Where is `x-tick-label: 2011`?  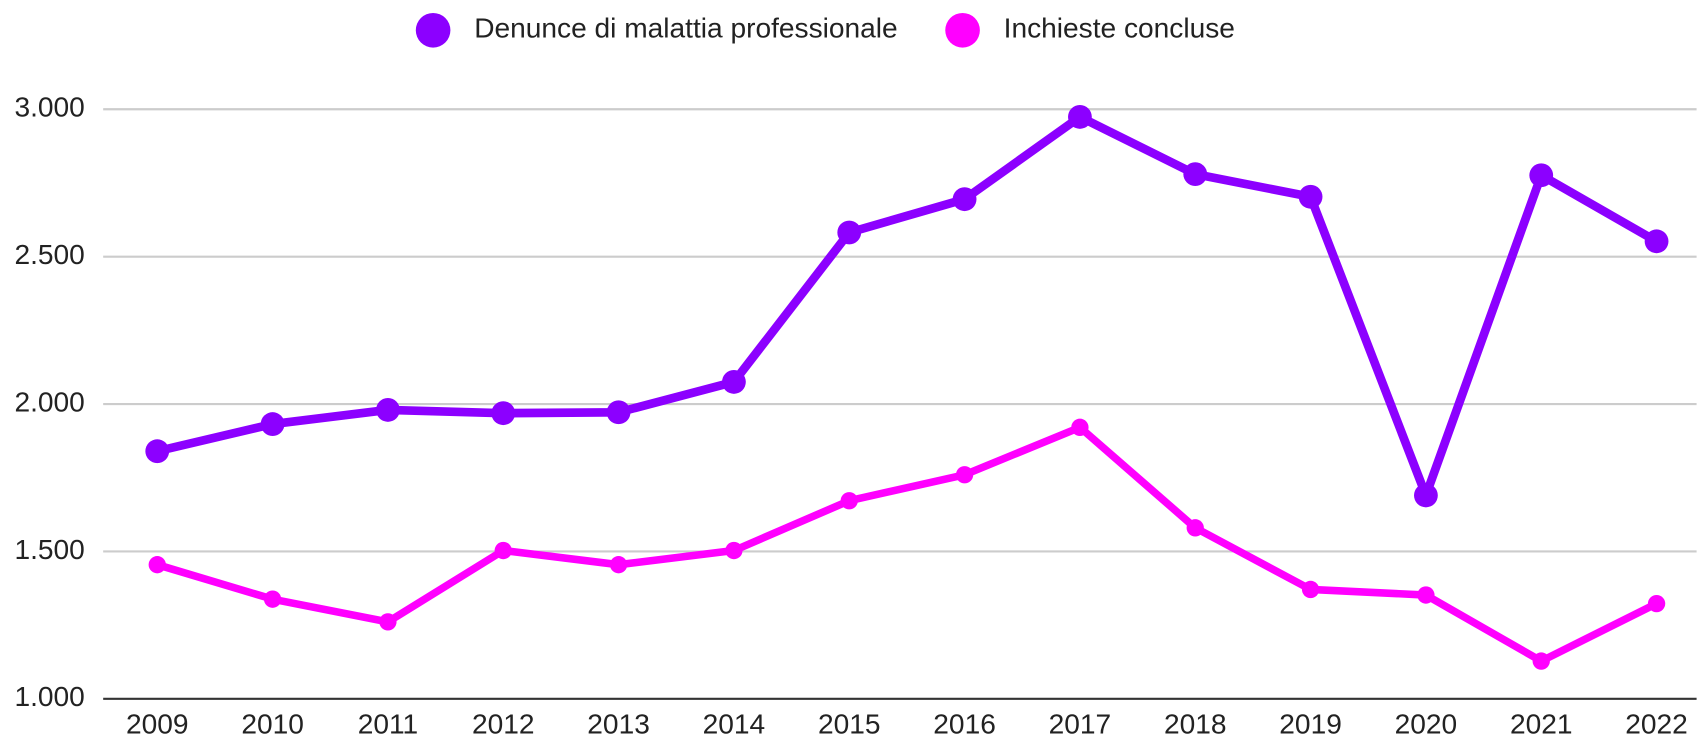
x-tick-label: 2011 is located at coordinates (388, 723).